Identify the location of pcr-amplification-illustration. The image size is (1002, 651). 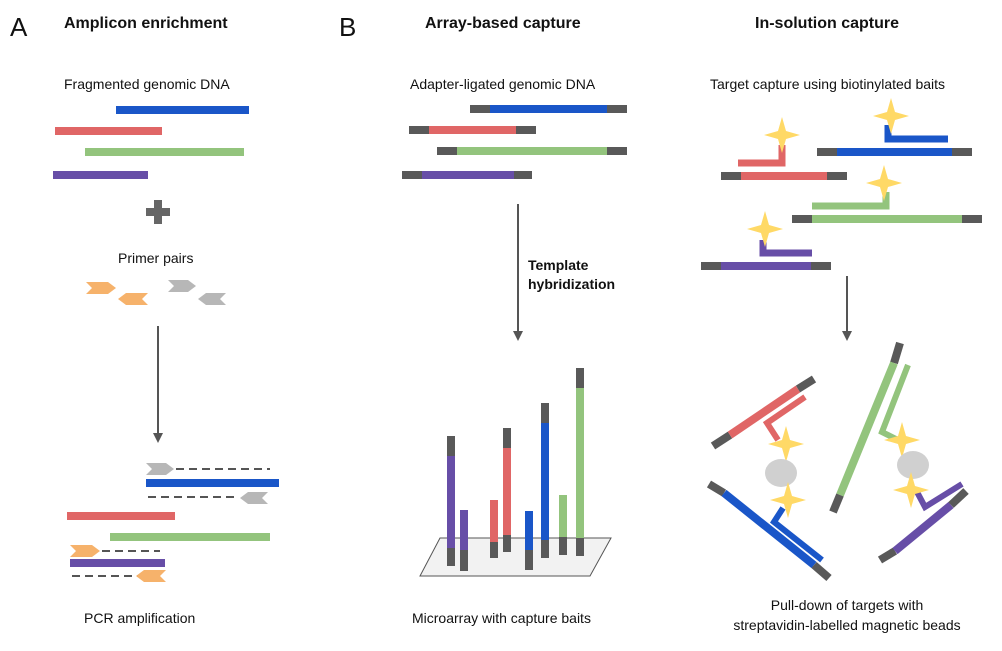
(173, 522).